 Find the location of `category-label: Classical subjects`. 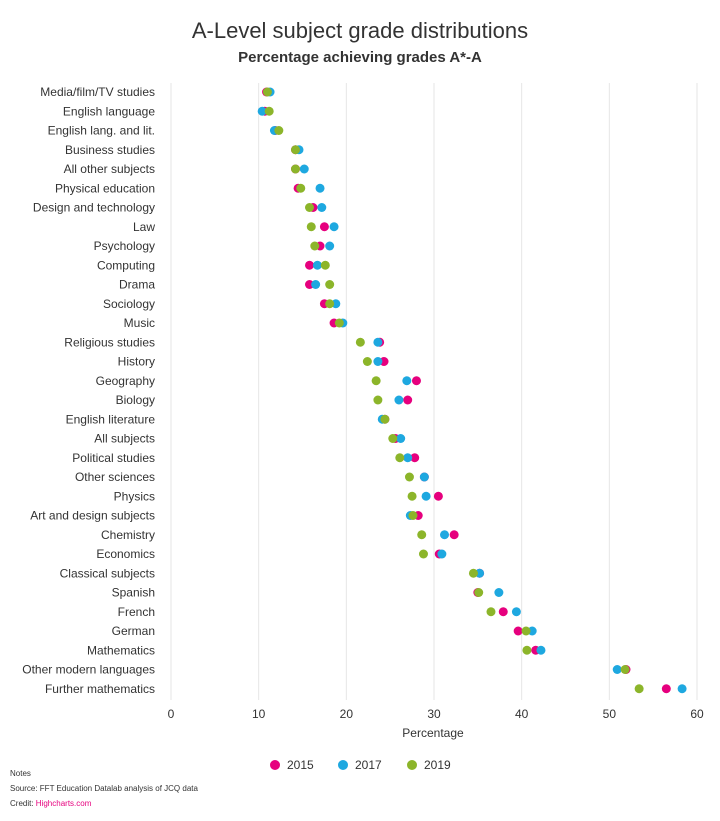

category-label: Classical subjects is located at coordinates (107, 573).